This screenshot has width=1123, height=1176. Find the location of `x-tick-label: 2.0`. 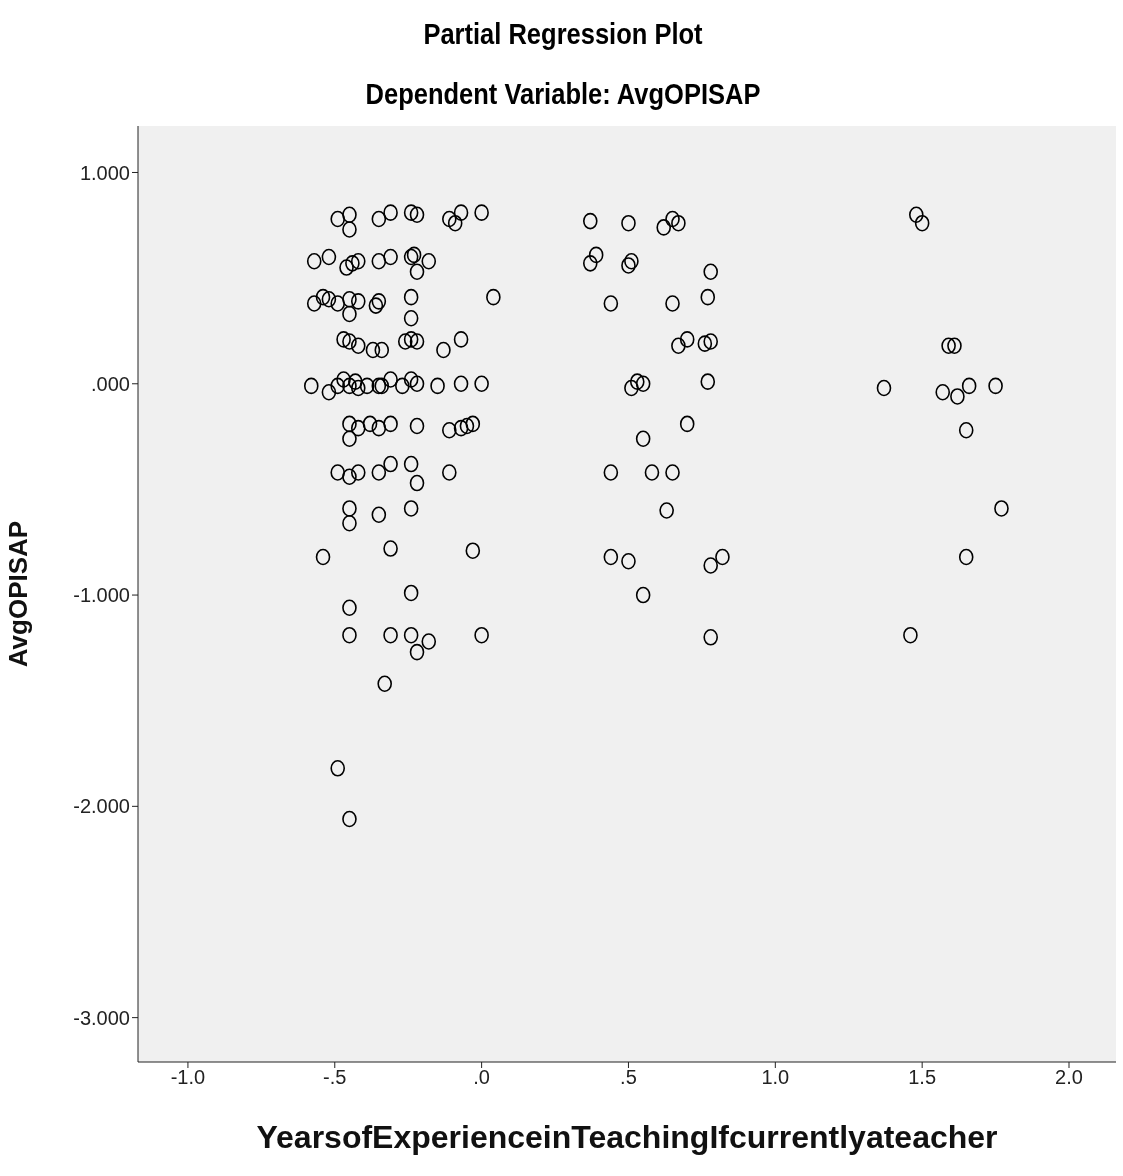

x-tick-label: 2.0 is located at coordinates (1069, 1077).